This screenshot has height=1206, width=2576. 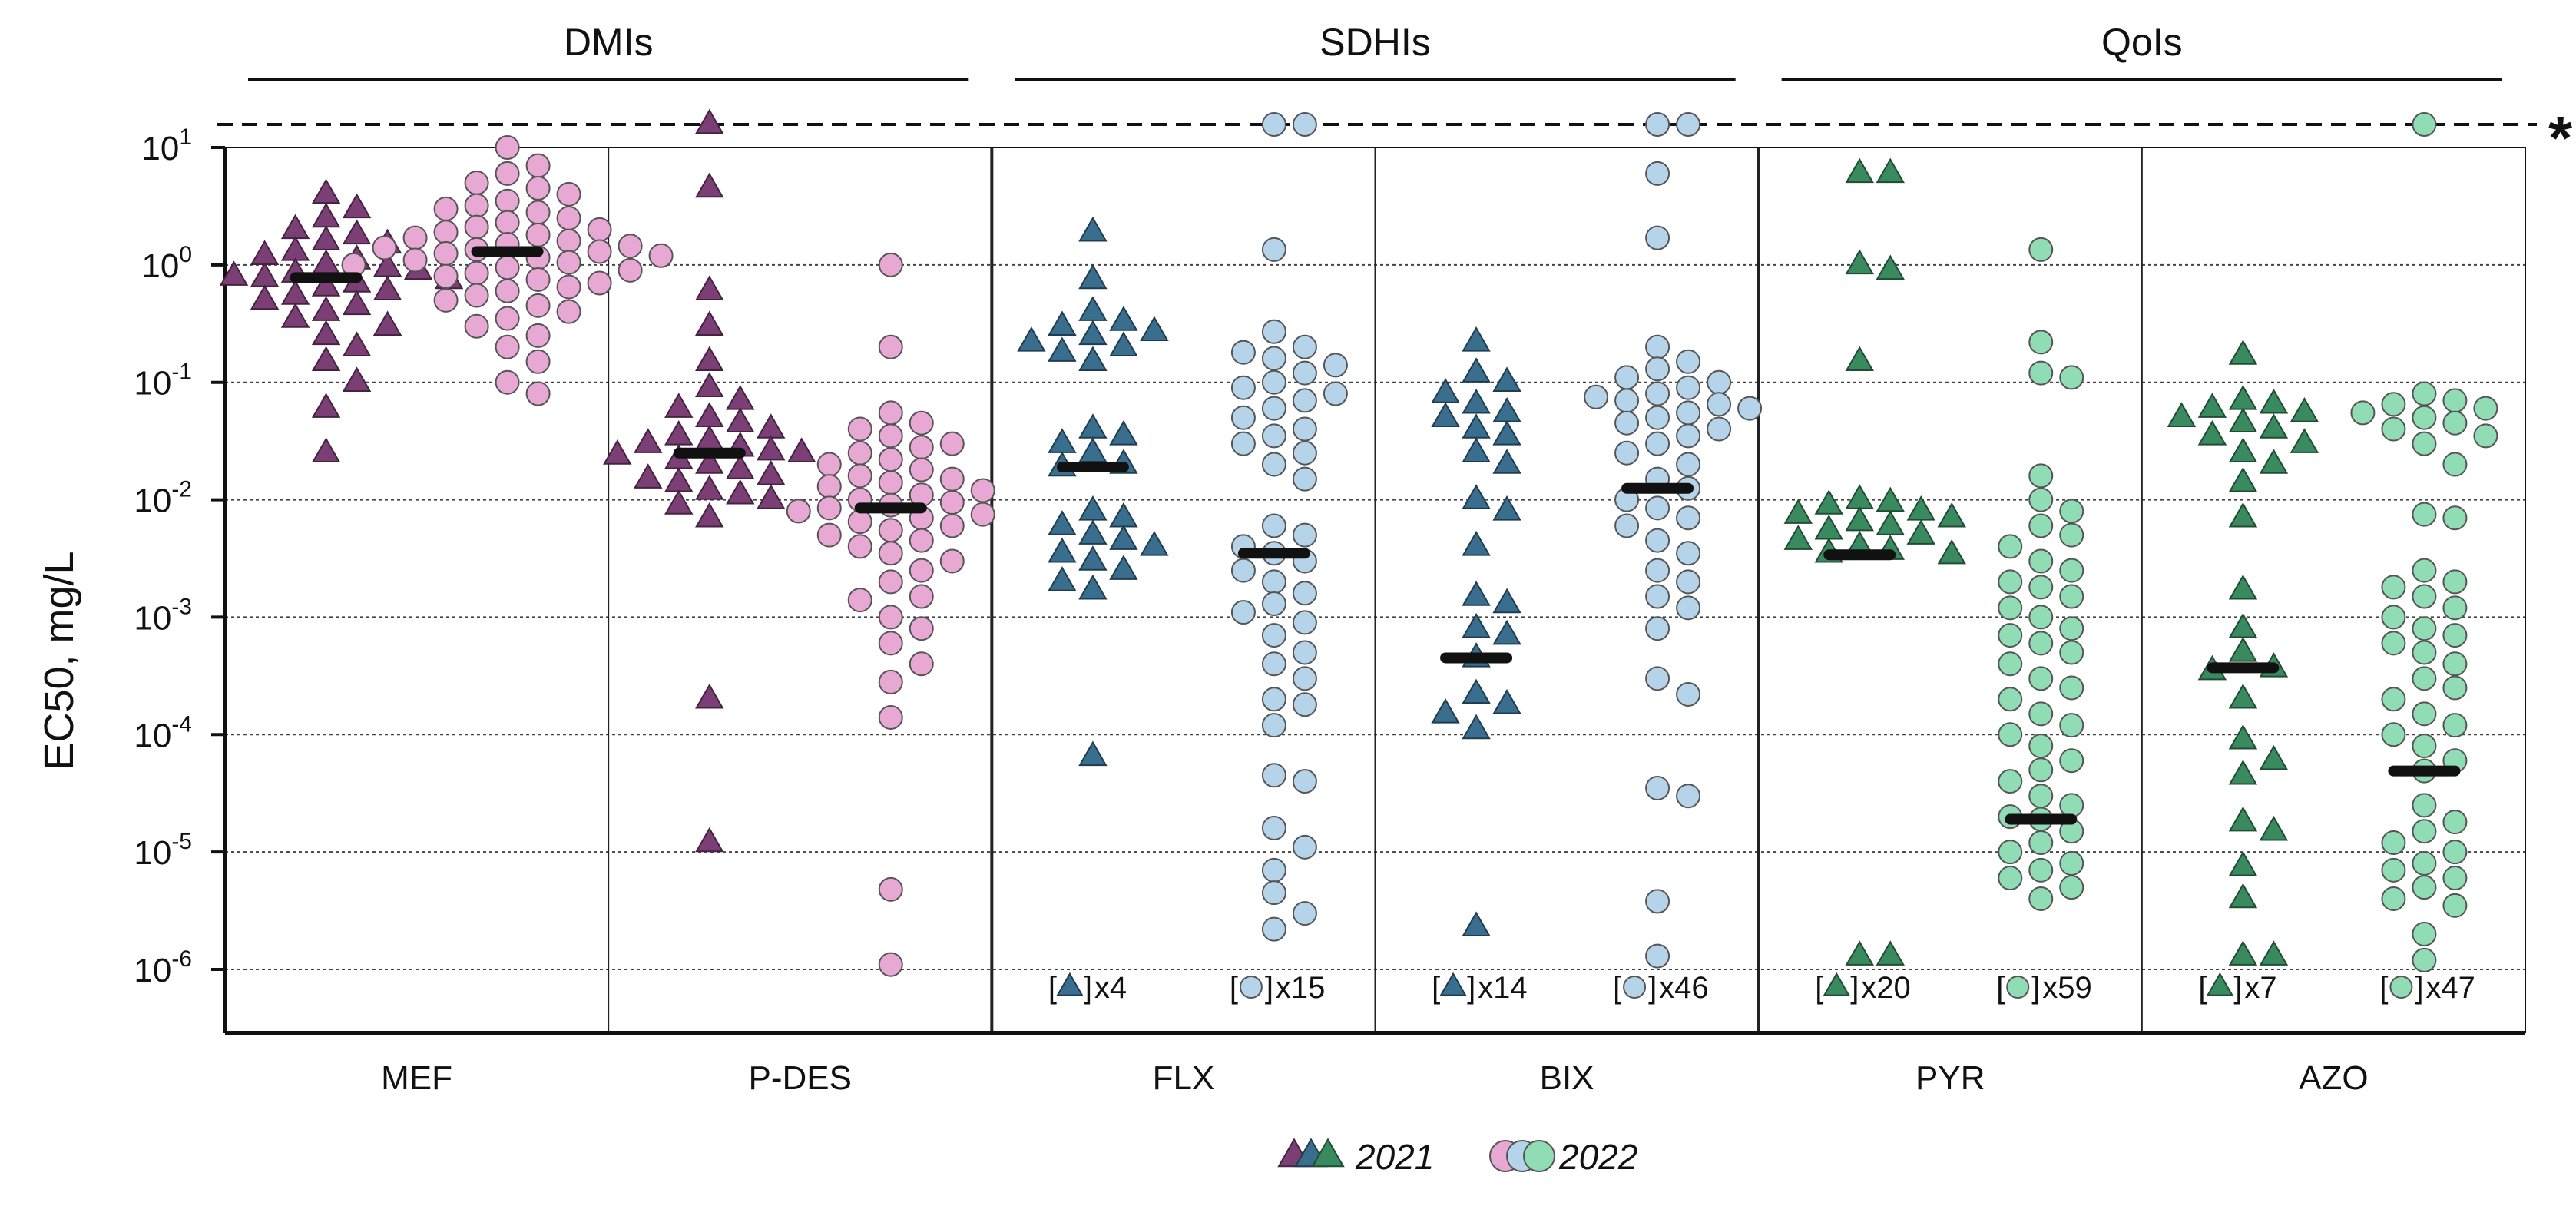 I want to click on category-label: AZO, so click(x=2333, y=1078).